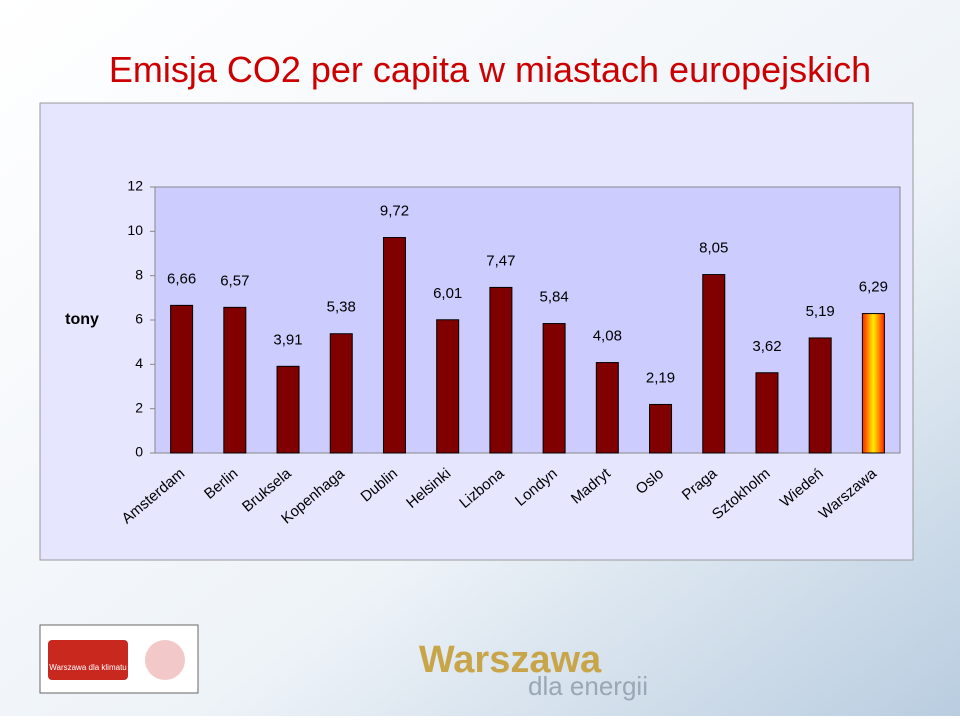 Image resolution: width=960 pixels, height=721 pixels. Describe the element at coordinates (554, 297) in the screenshot. I see `value-label: 5,84` at that location.